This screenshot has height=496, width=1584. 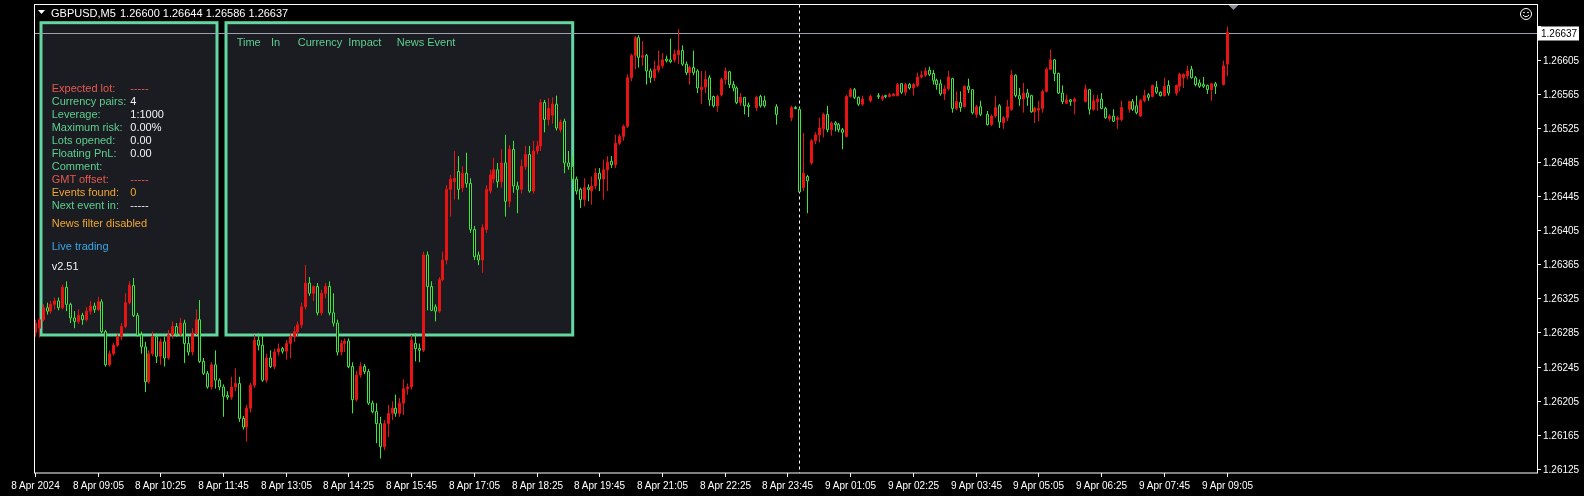 What do you see at coordinates (286, 485) in the screenshot?
I see `x-tick-label: 8 Apr 13:05` at bounding box center [286, 485].